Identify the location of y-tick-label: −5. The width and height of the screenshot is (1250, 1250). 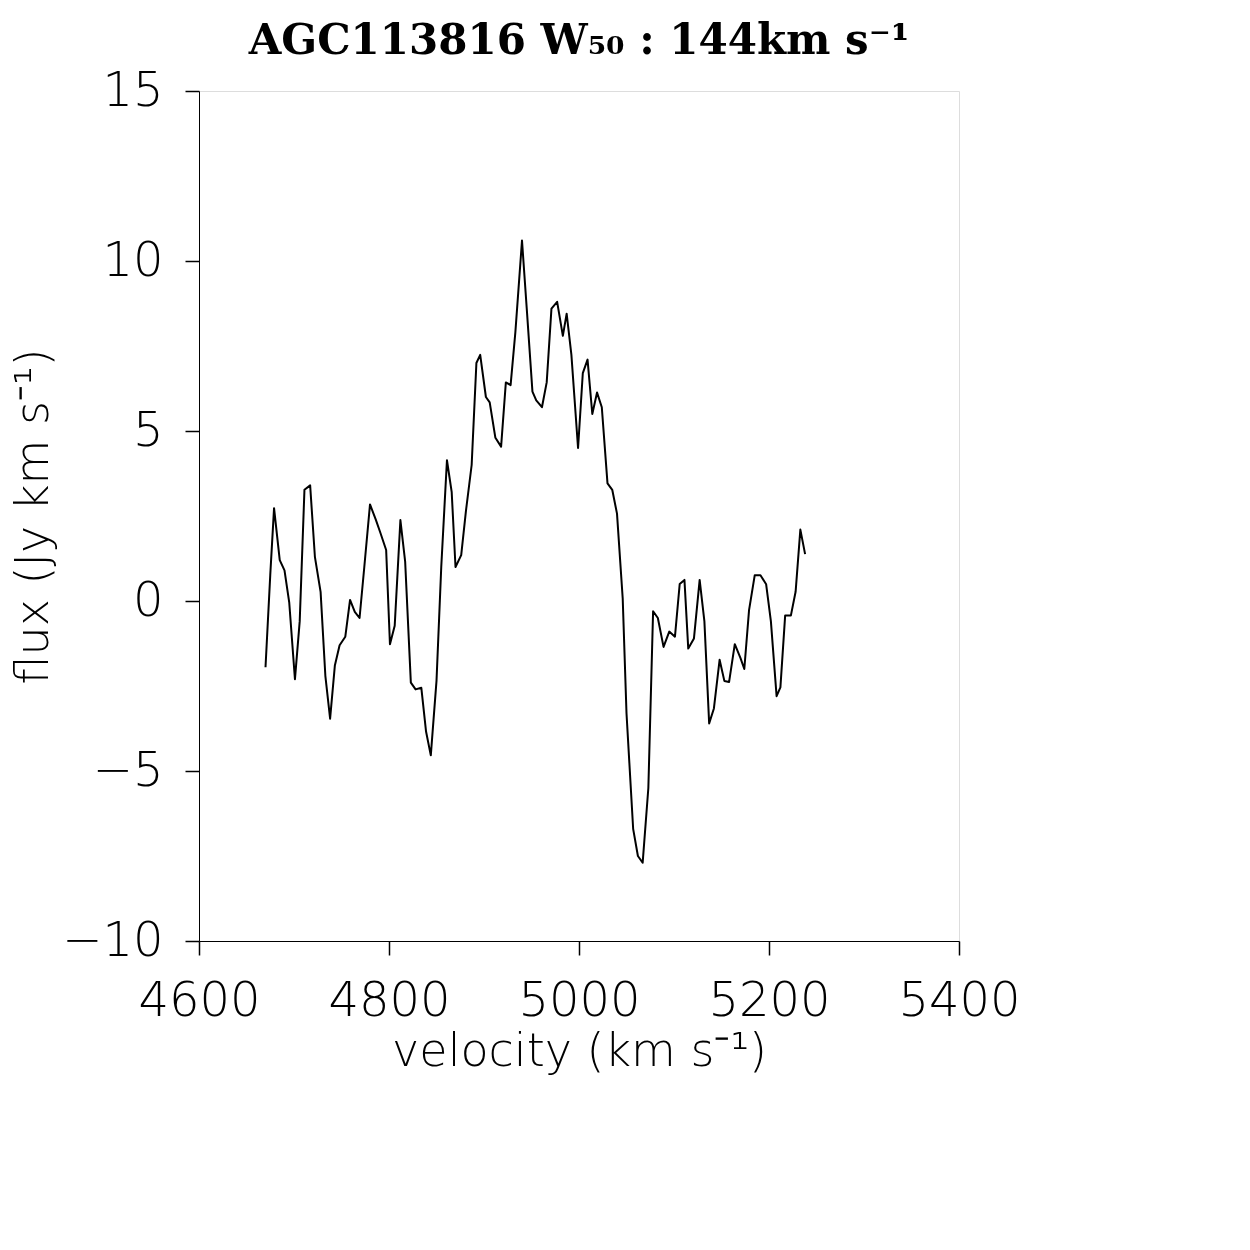
(128, 768).